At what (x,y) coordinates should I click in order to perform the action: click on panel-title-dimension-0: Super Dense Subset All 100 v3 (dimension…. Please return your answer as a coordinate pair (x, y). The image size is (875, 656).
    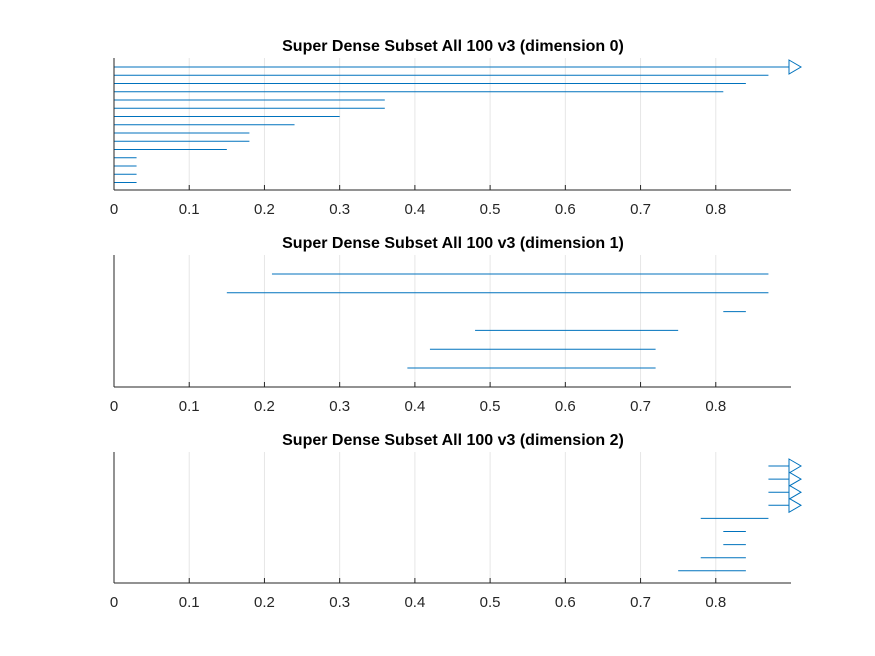
    Looking at the image, I should click on (453, 46).